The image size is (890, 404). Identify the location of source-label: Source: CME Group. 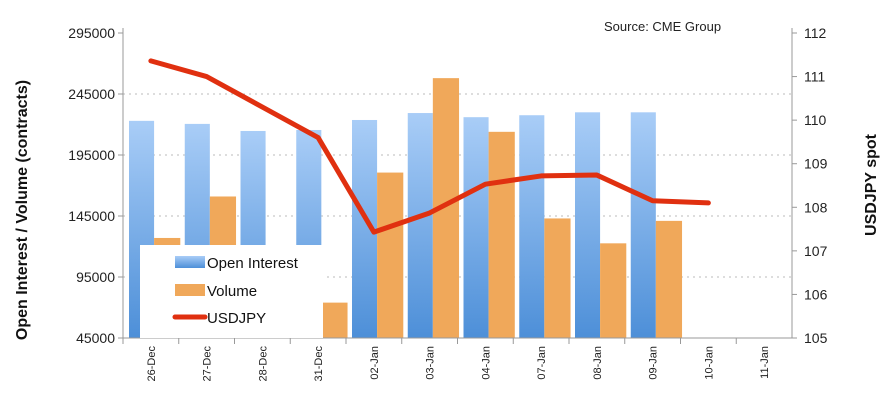
(662, 26).